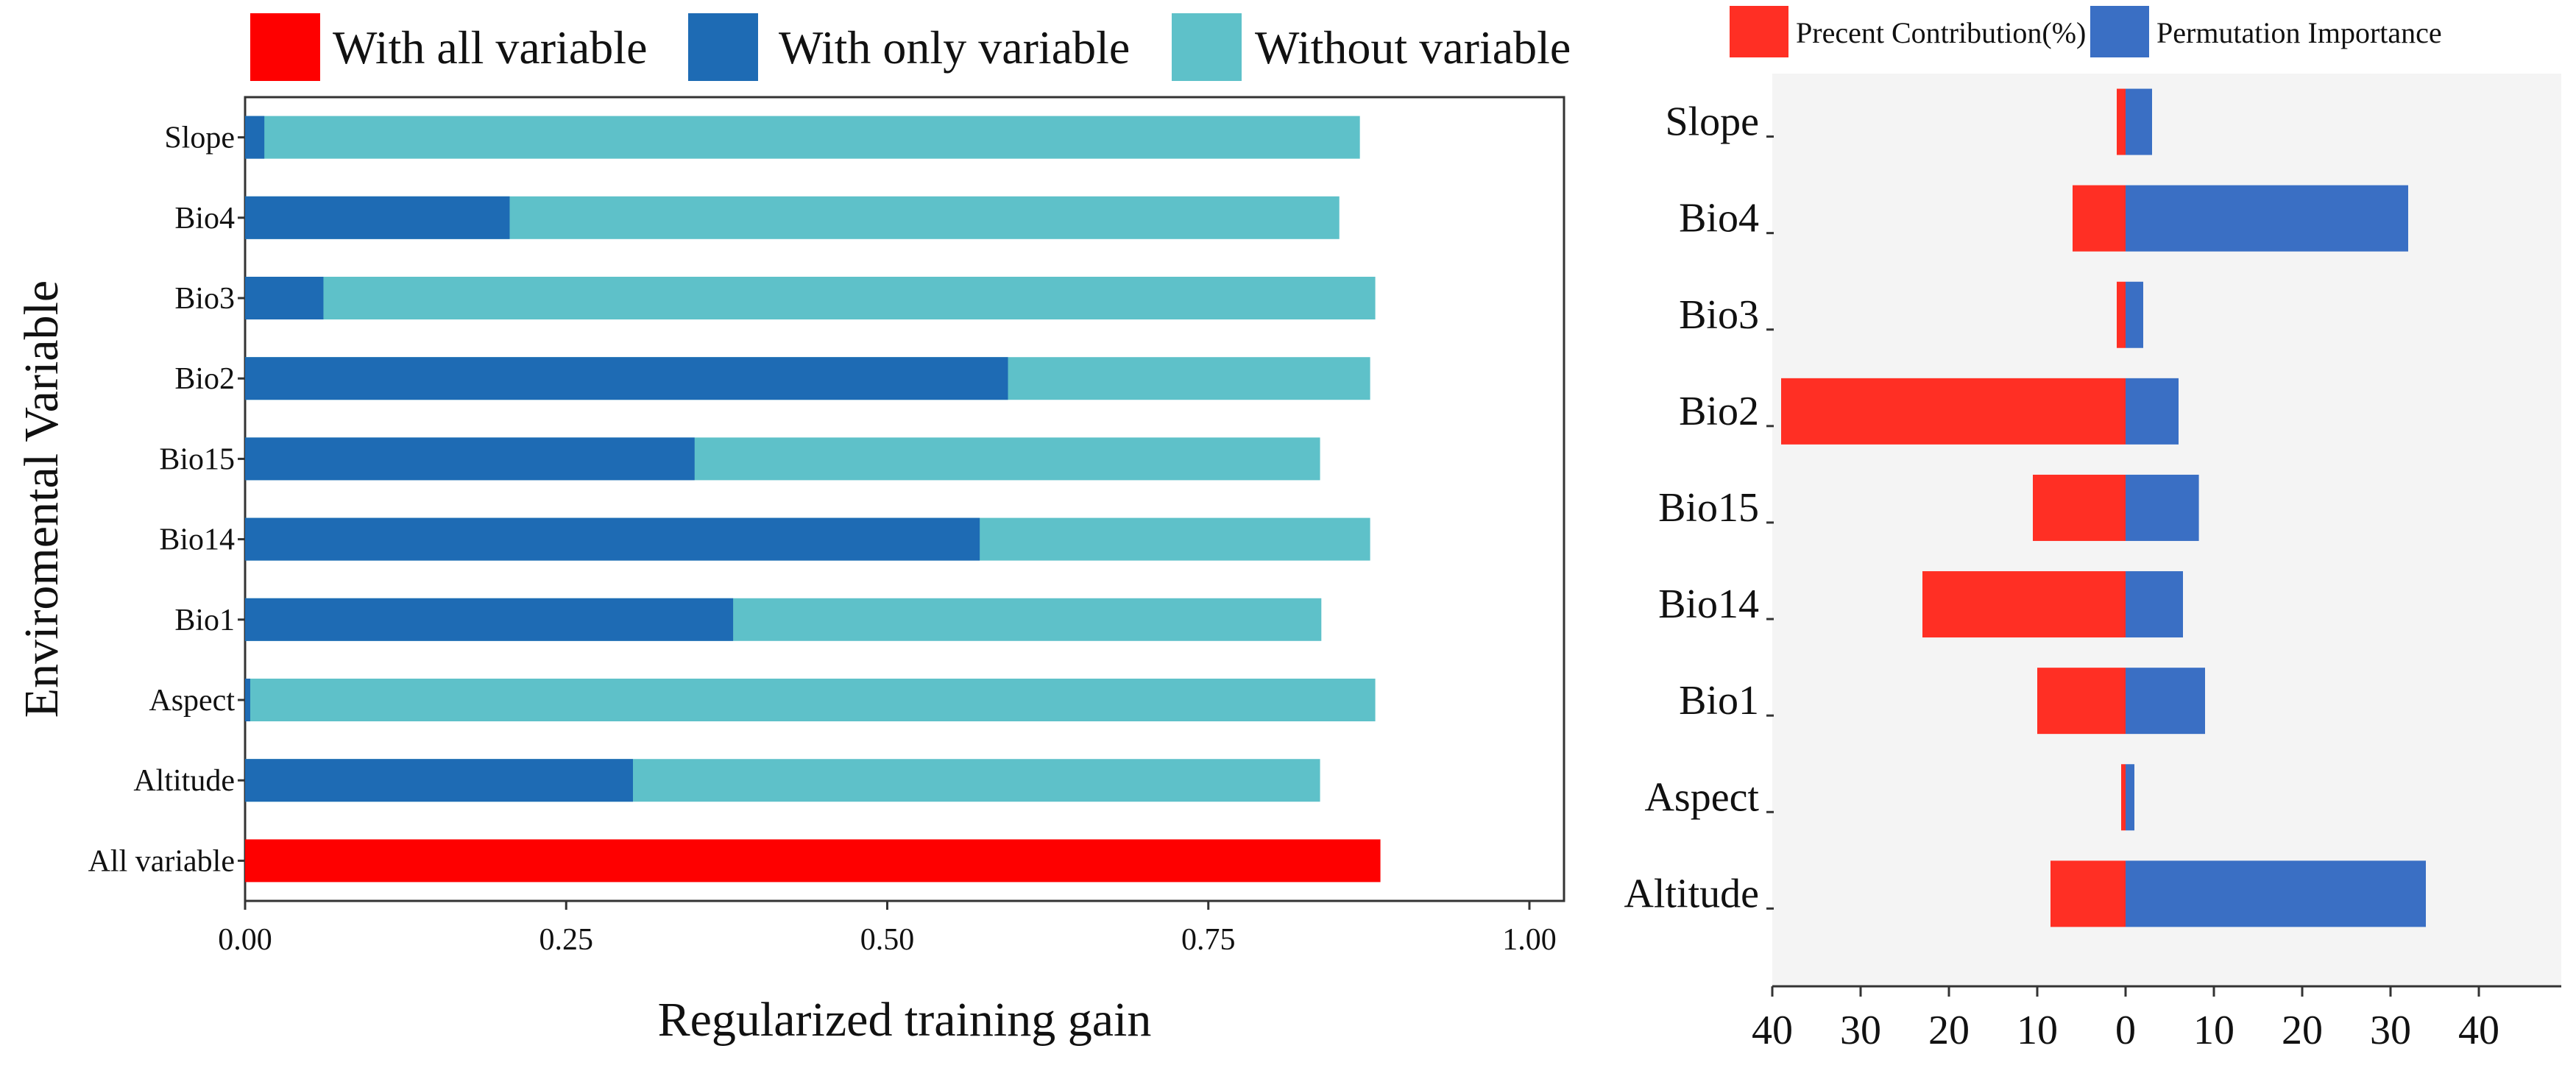 The height and width of the screenshot is (1068, 2576). I want to click on right-x-tick-label-3: 10, so click(2037, 1030).